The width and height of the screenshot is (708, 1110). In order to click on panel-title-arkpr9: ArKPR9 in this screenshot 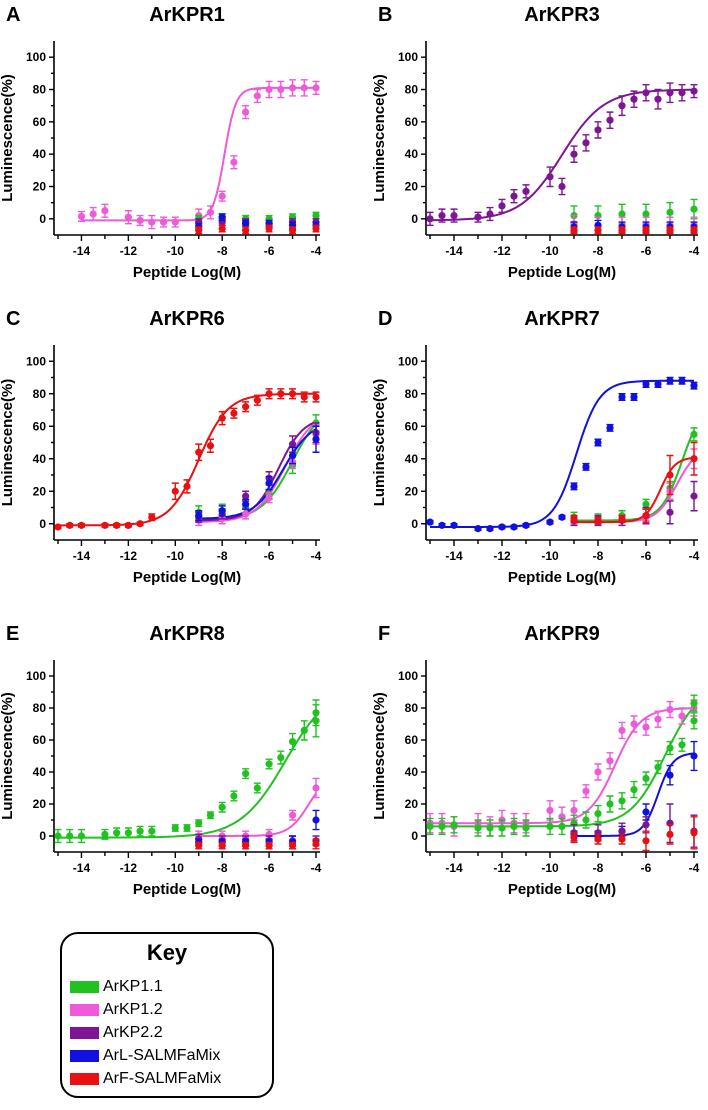, I will do `click(562, 634)`.